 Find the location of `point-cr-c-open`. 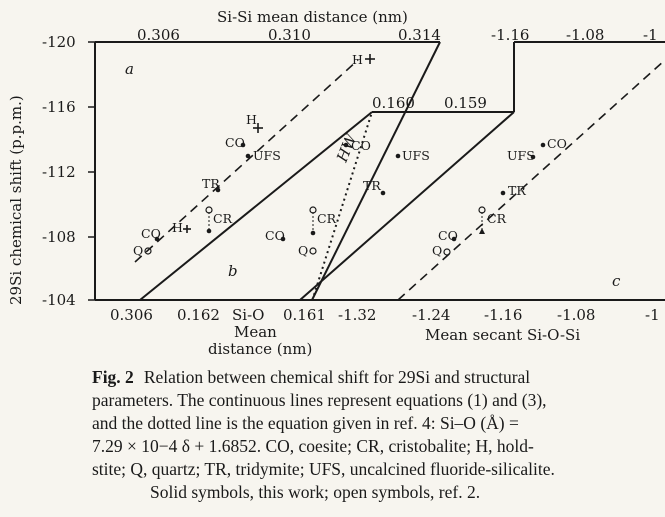

point-cr-c-open is located at coordinates (482, 210).